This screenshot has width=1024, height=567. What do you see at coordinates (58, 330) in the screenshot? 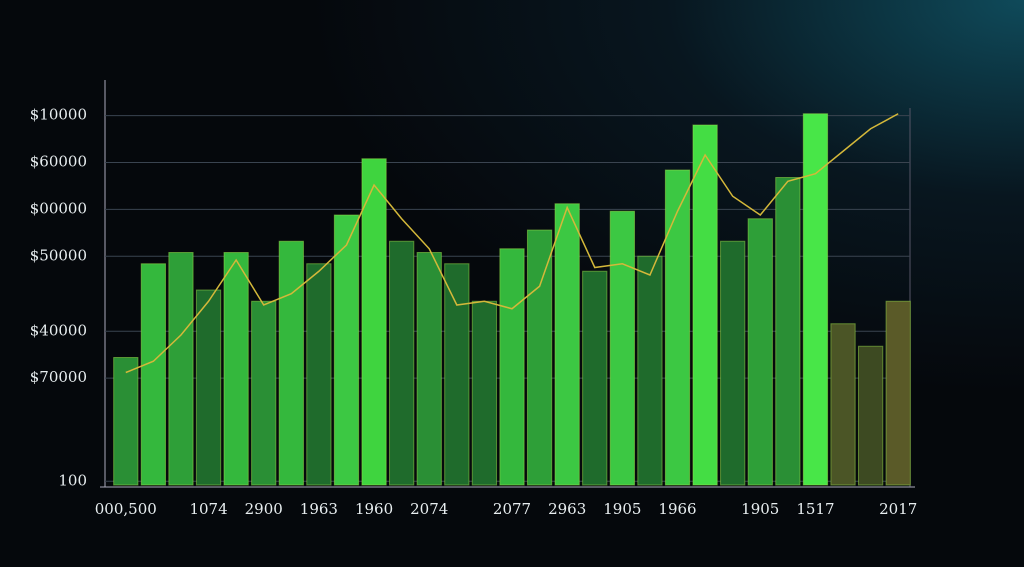
I see `y-tick-label: $40000` at bounding box center [58, 330].